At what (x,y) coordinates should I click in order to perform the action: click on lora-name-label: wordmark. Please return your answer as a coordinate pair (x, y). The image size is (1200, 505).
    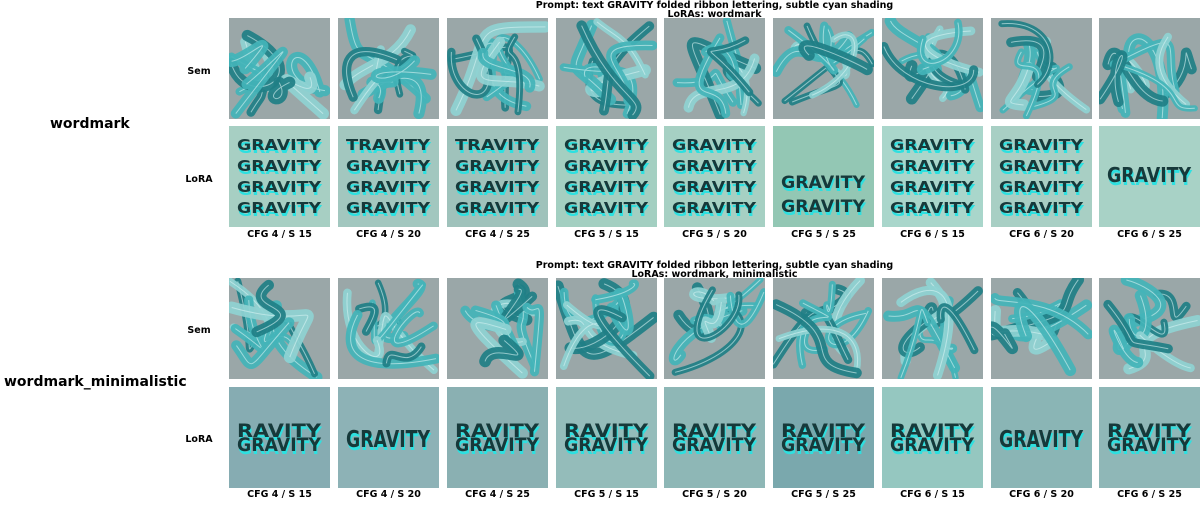
    Looking at the image, I should click on (90, 124).